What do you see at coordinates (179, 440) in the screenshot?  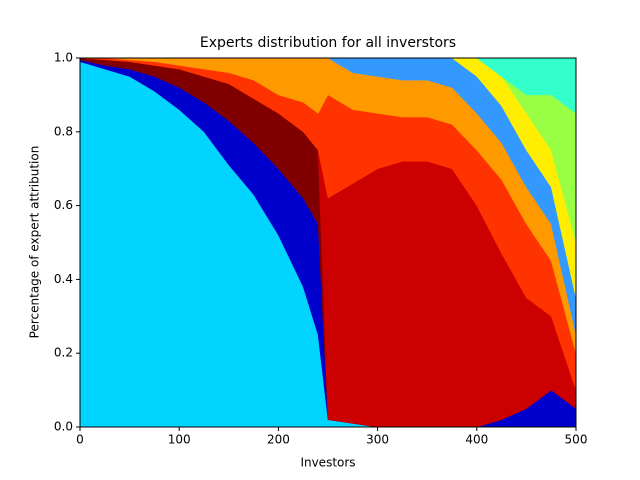 I see `x-tick-label: 100` at bounding box center [179, 440].